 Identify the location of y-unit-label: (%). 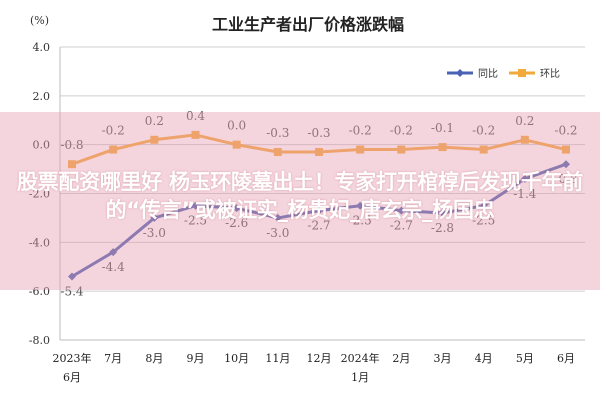
(39, 20).